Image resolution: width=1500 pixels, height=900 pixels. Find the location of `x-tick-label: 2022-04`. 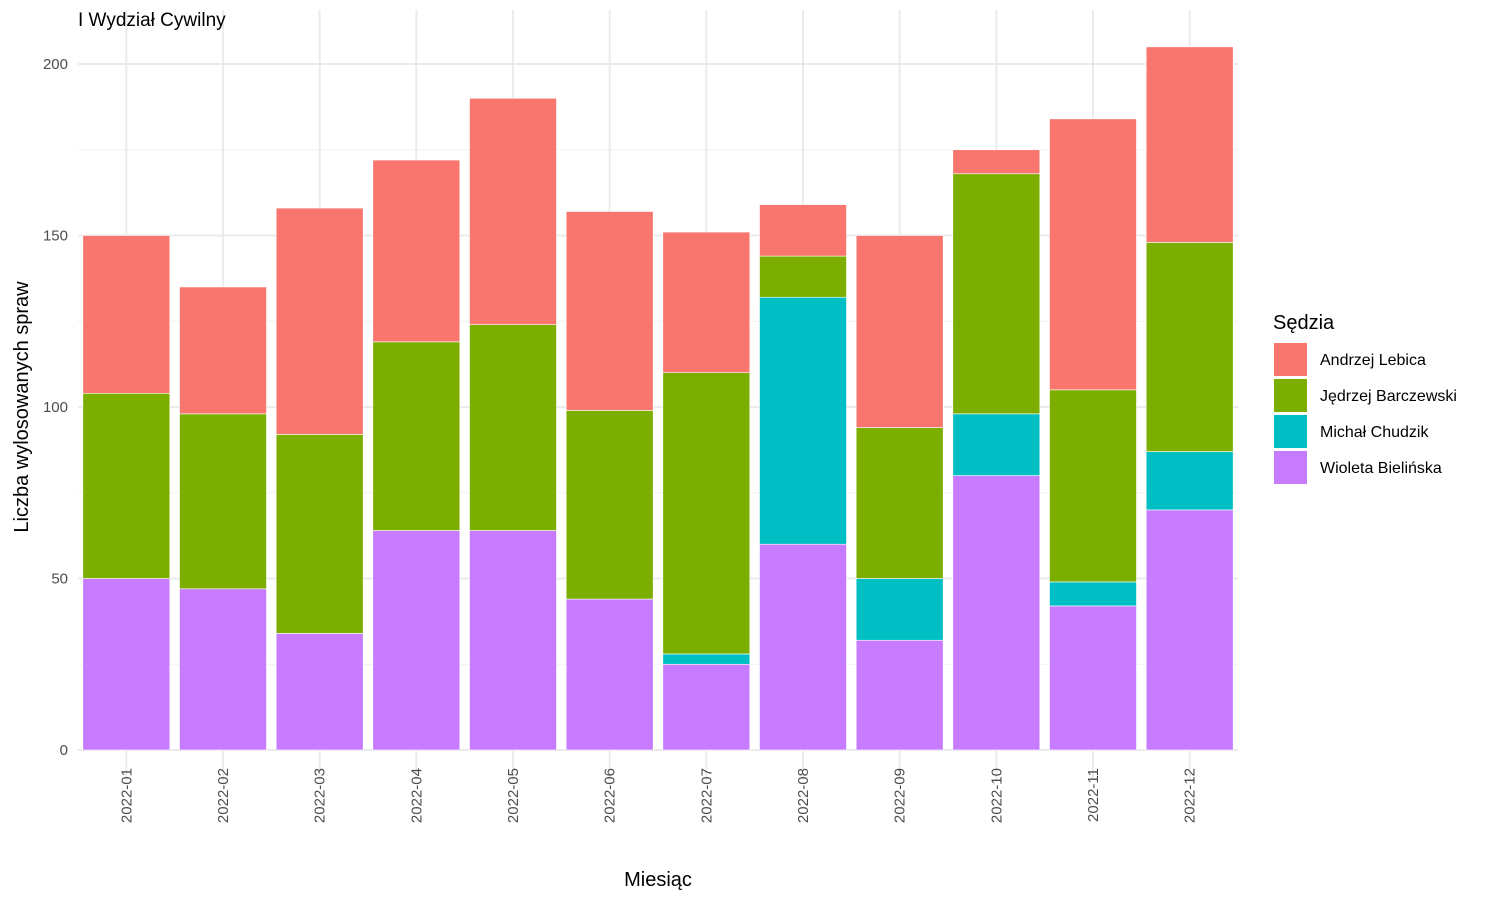

x-tick-label: 2022-04 is located at coordinates (416, 795).